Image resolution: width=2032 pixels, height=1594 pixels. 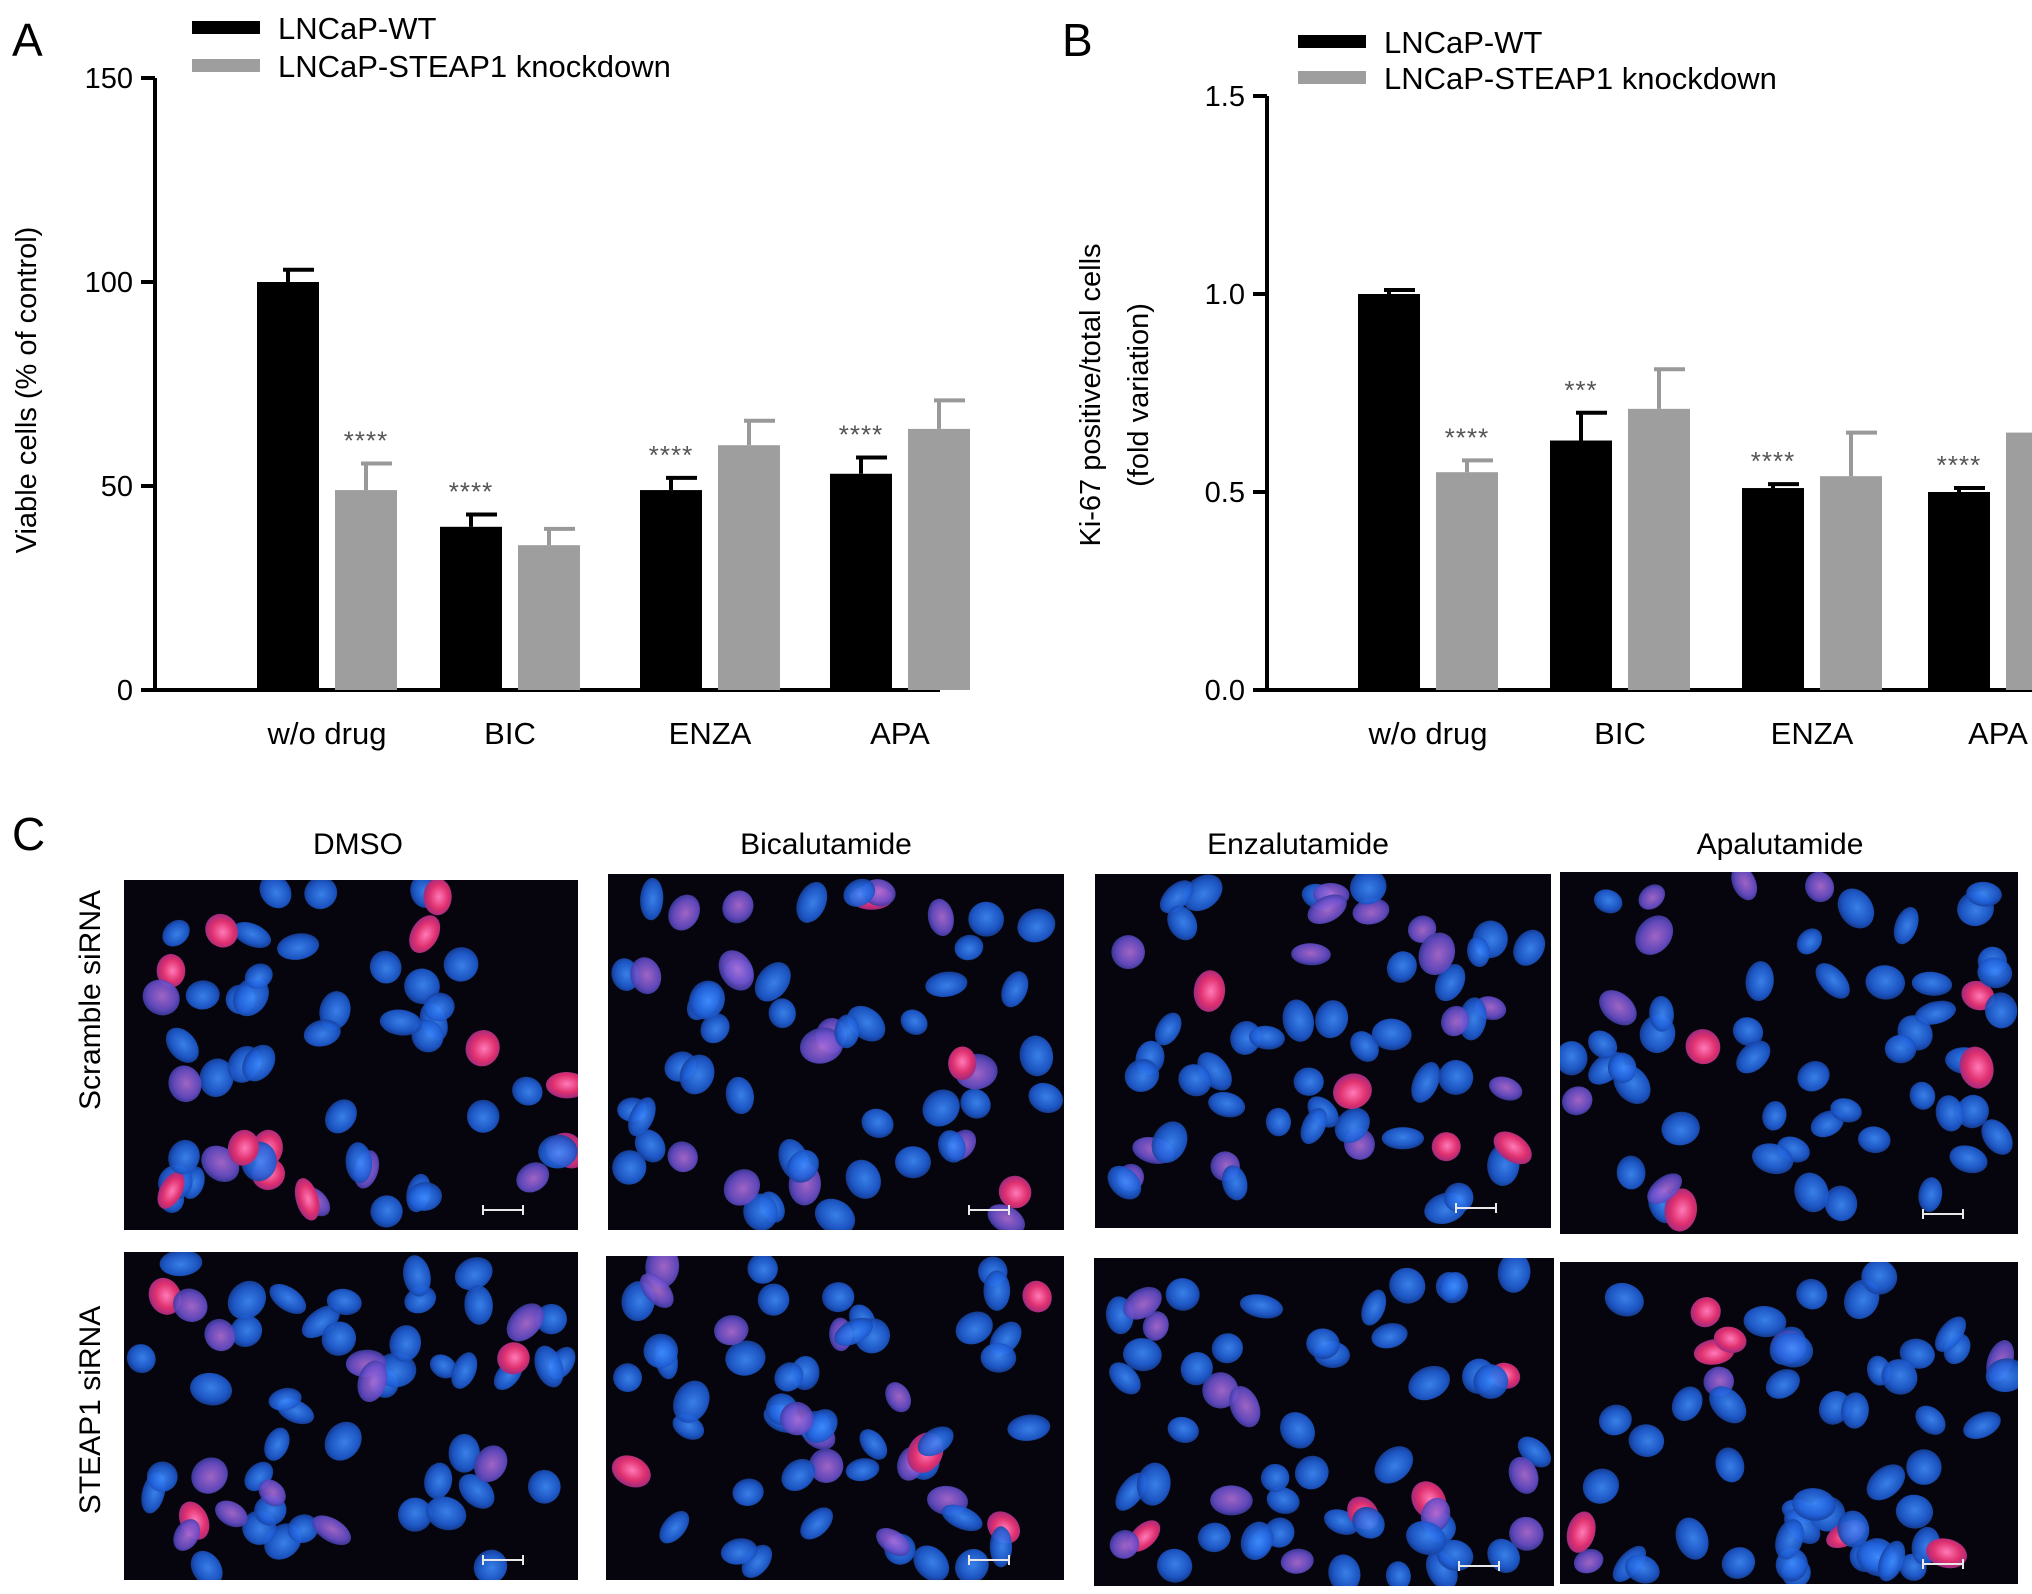 What do you see at coordinates (27, 40) in the screenshot?
I see `panel-letter-a: A` at bounding box center [27, 40].